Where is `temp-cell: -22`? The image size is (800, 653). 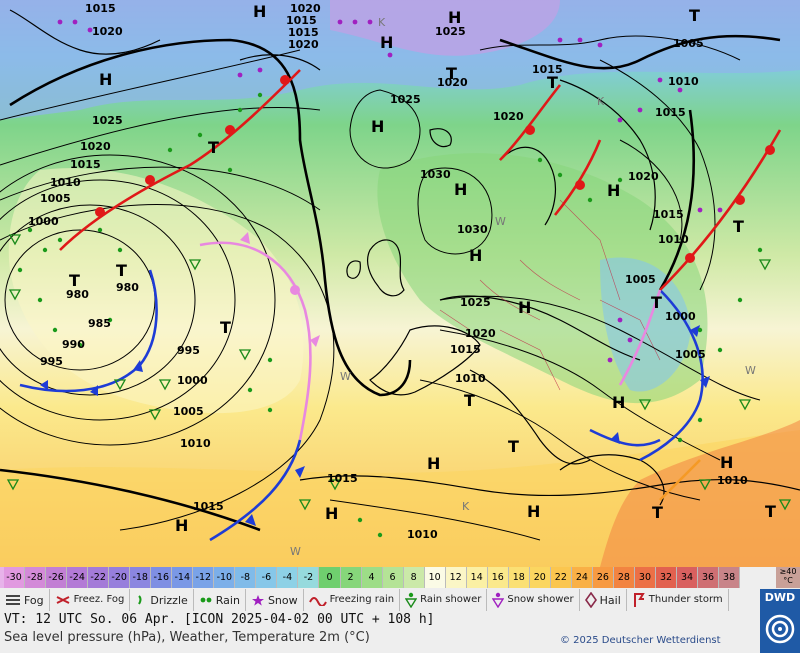 temp-cell: -22 is located at coordinates (99, 577).